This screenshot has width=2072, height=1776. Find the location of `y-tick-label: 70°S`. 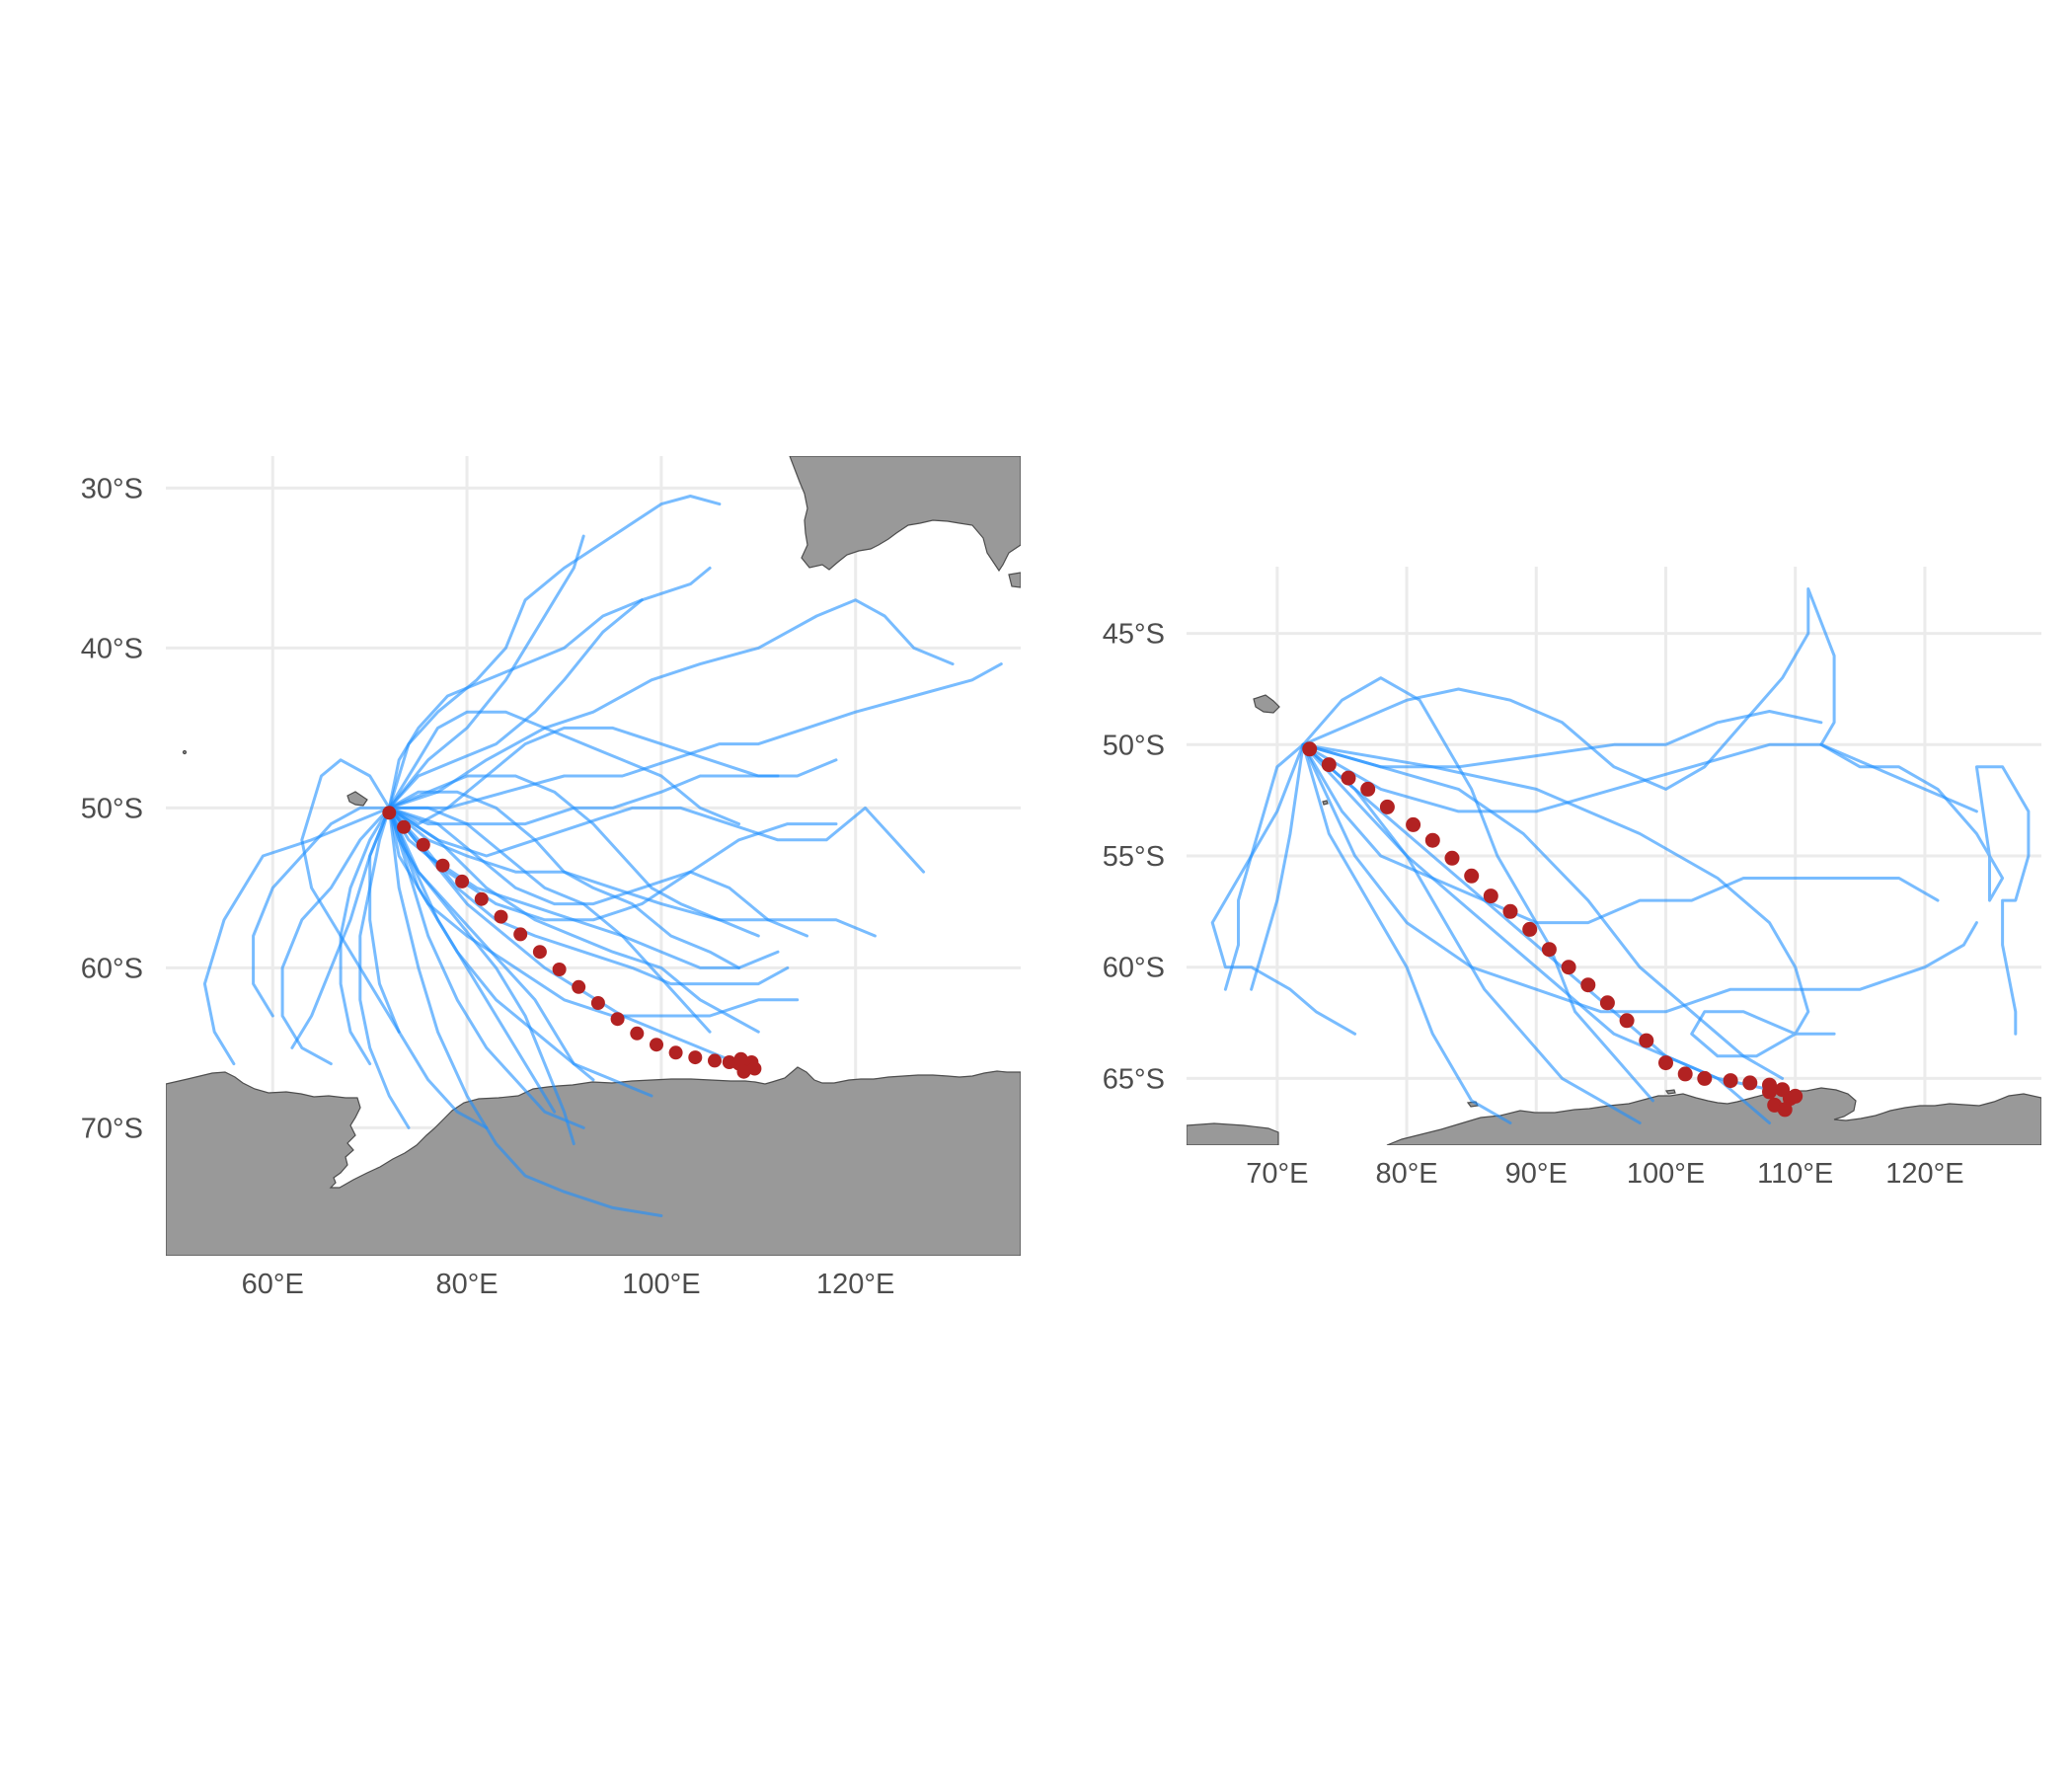

y-tick-label: 70°S is located at coordinates (112, 1129).